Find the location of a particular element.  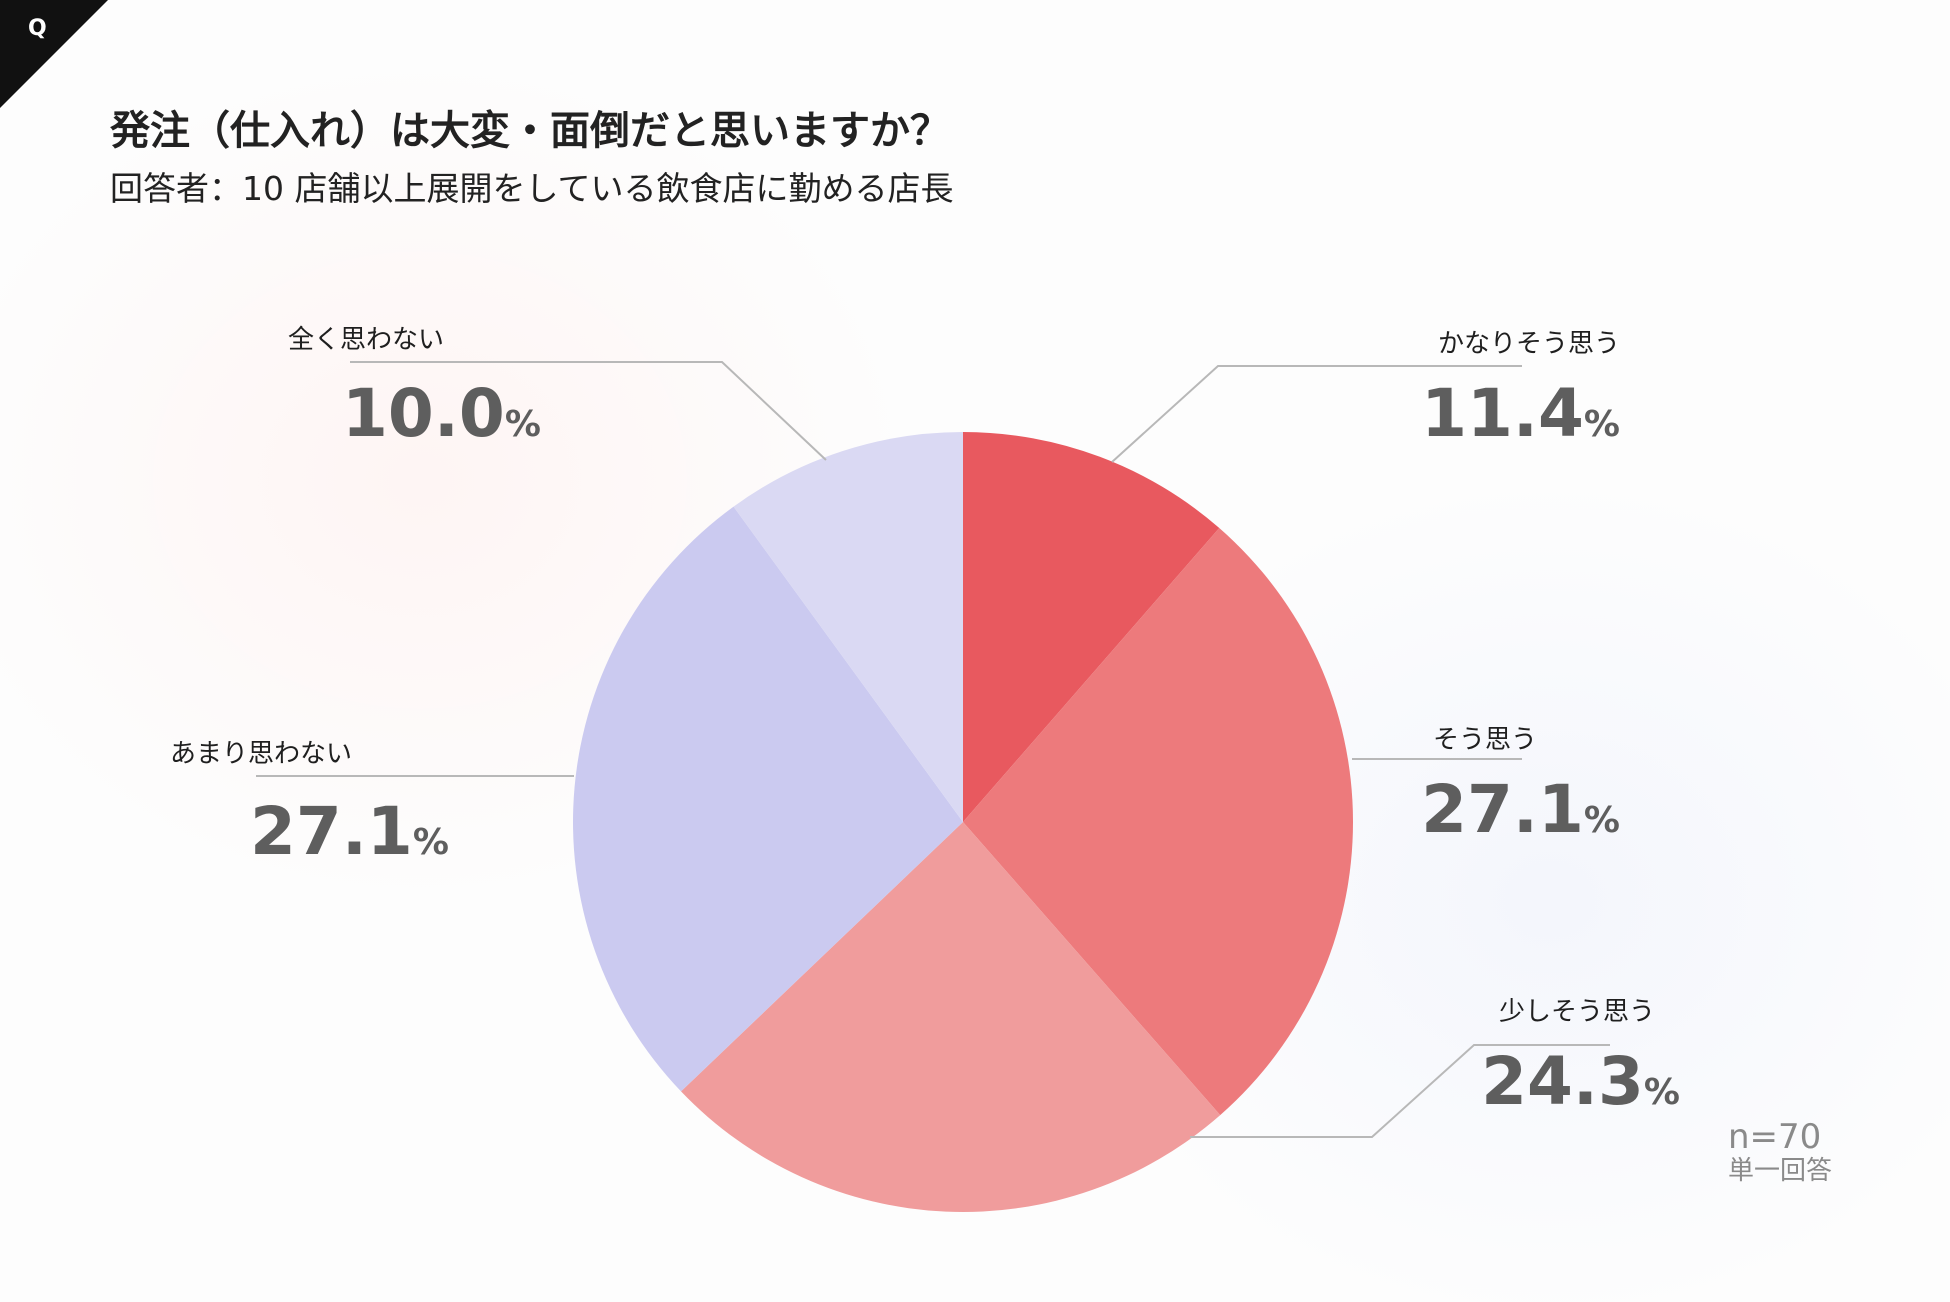

chart-subtitle: 回答者：10 店舗以上展開をしている飲食店に勤める店長 is located at coordinates (532, 188).